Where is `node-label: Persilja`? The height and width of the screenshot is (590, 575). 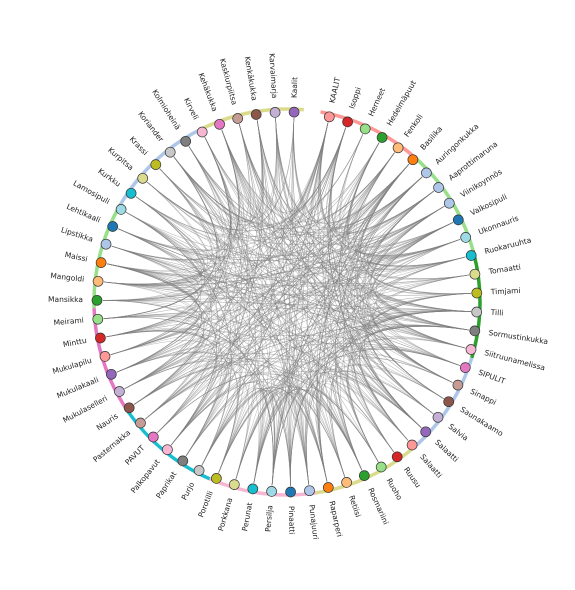
node-label: Persilja is located at coordinates (268, 518).